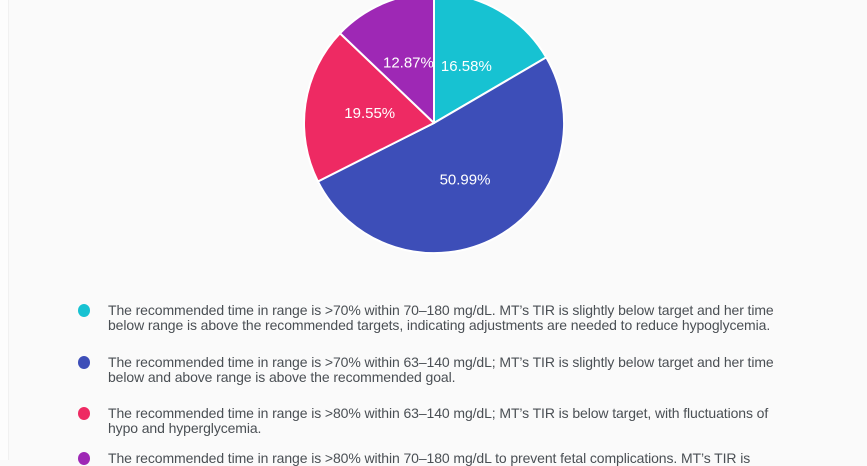 The width and height of the screenshot is (867, 466). What do you see at coordinates (185, 428) in the screenshot?
I see `legend-text-line: hypo and hyperglycemia.` at bounding box center [185, 428].